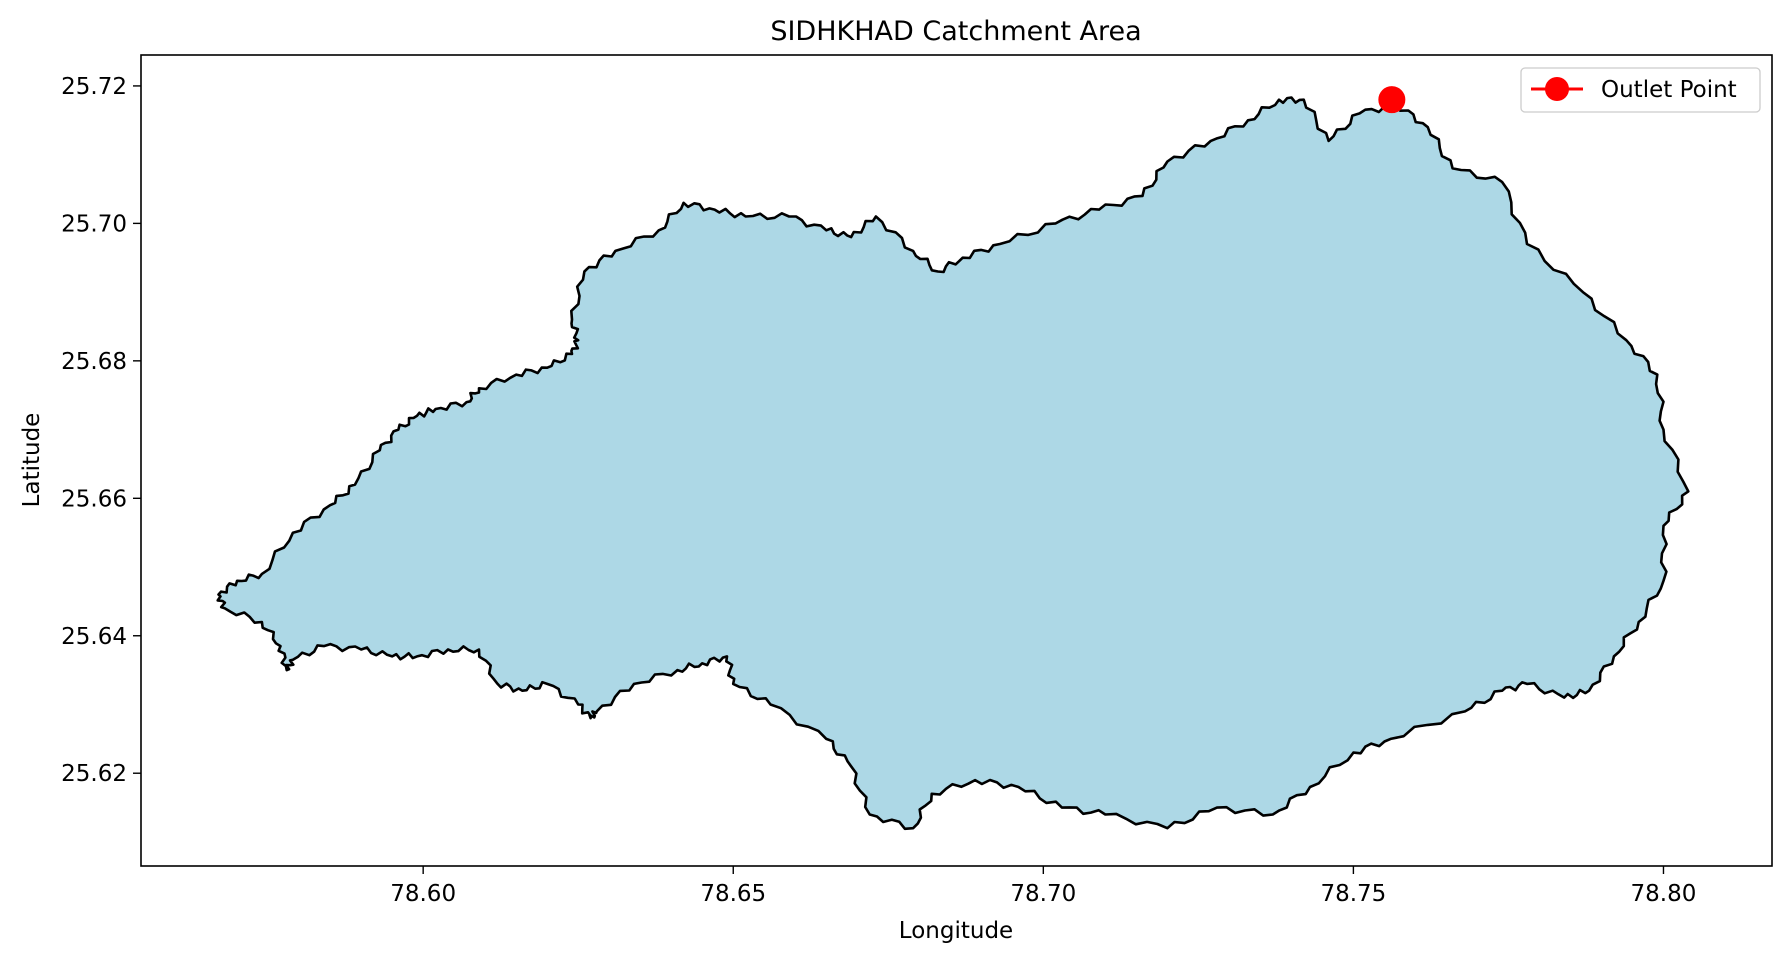 The height and width of the screenshot is (955, 1781). What do you see at coordinates (94, 87) in the screenshot?
I see `y-tick-label: 25.72` at bounding box center [94, 87].